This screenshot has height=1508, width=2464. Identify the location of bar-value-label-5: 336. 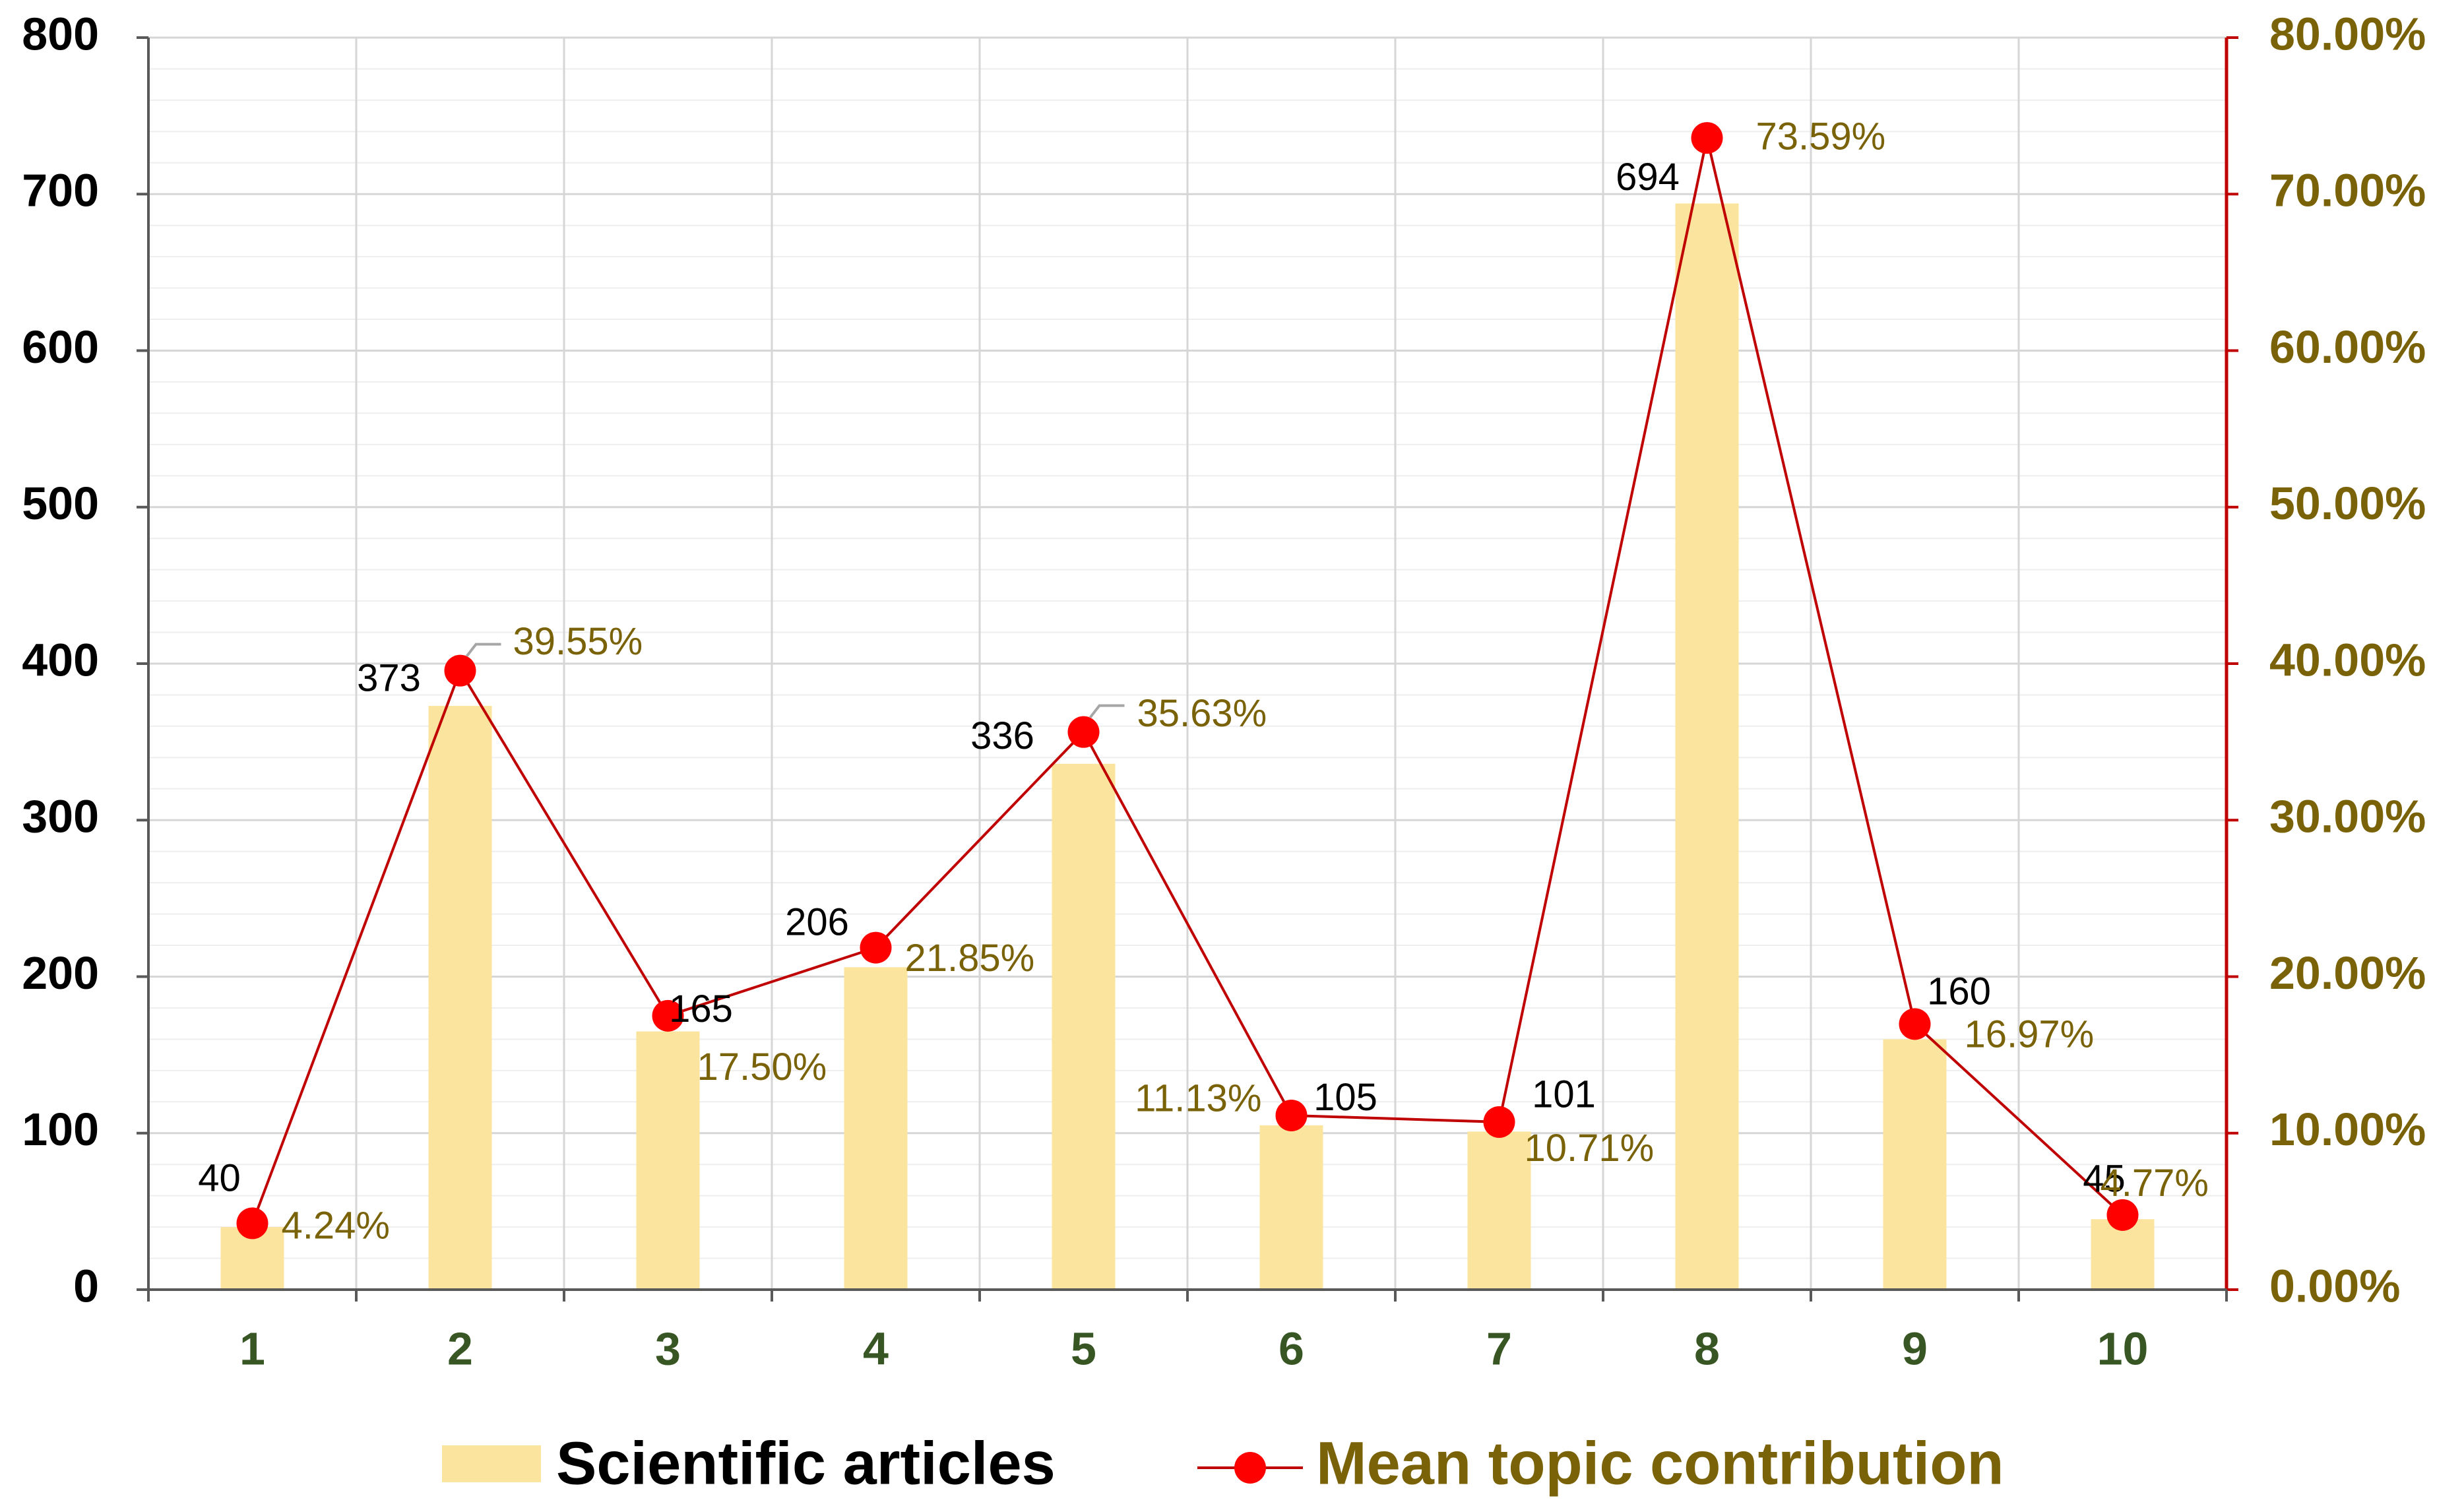
(1002, 736).